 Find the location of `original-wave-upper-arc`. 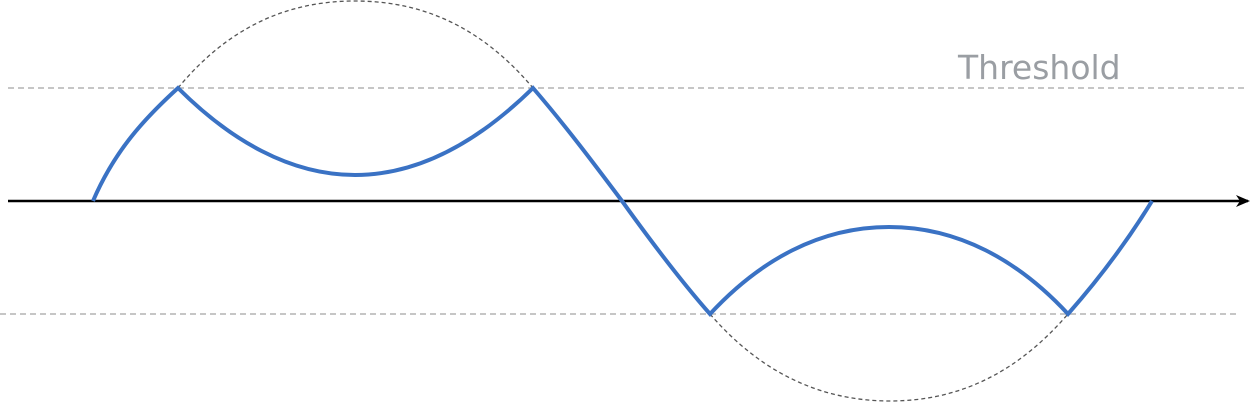

original-wave-upper-arc is located at coordinates (355, 44).